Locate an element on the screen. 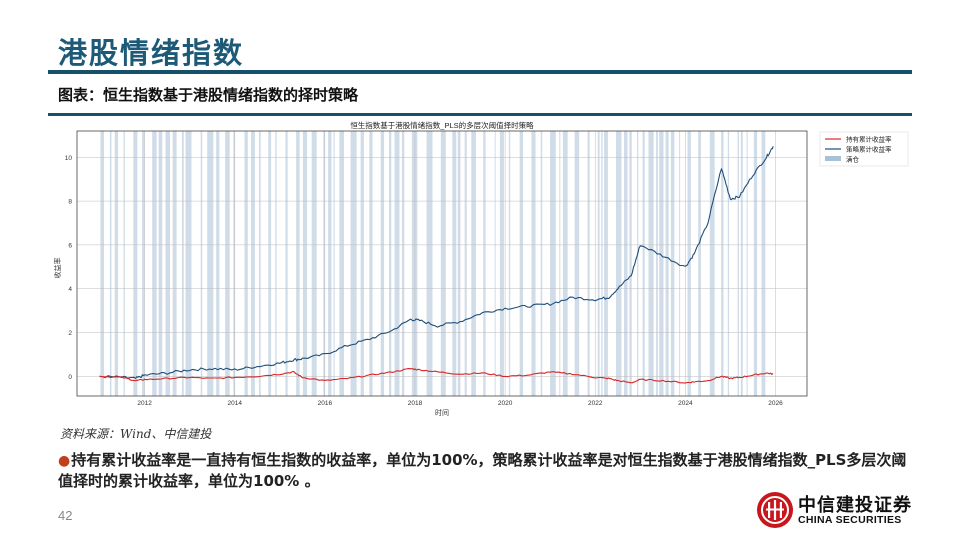 This screenshot has height=540, width=960. x-axis-label: 时间 is located at coordinates (442, 412).